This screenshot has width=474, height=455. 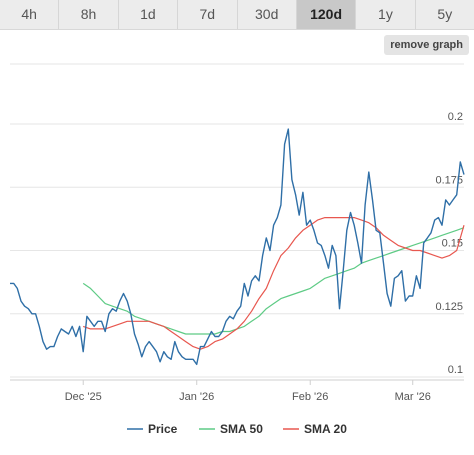 I want to click on x-tick-label: Feb '26, so click(x=310, y=397).